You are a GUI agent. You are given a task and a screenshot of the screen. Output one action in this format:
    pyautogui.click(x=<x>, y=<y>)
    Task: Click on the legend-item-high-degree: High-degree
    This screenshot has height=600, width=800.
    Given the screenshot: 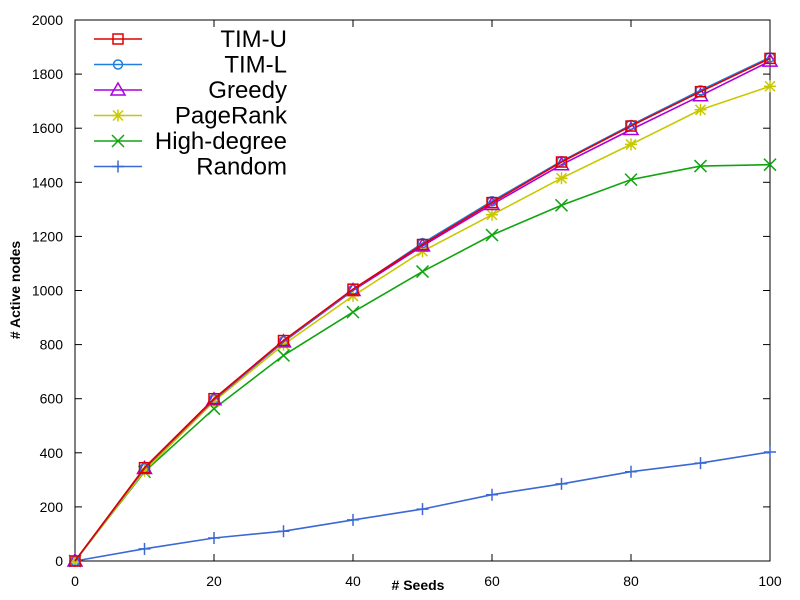 What is the action you would take?
    pyautogui.click(x=190, y=141)
    